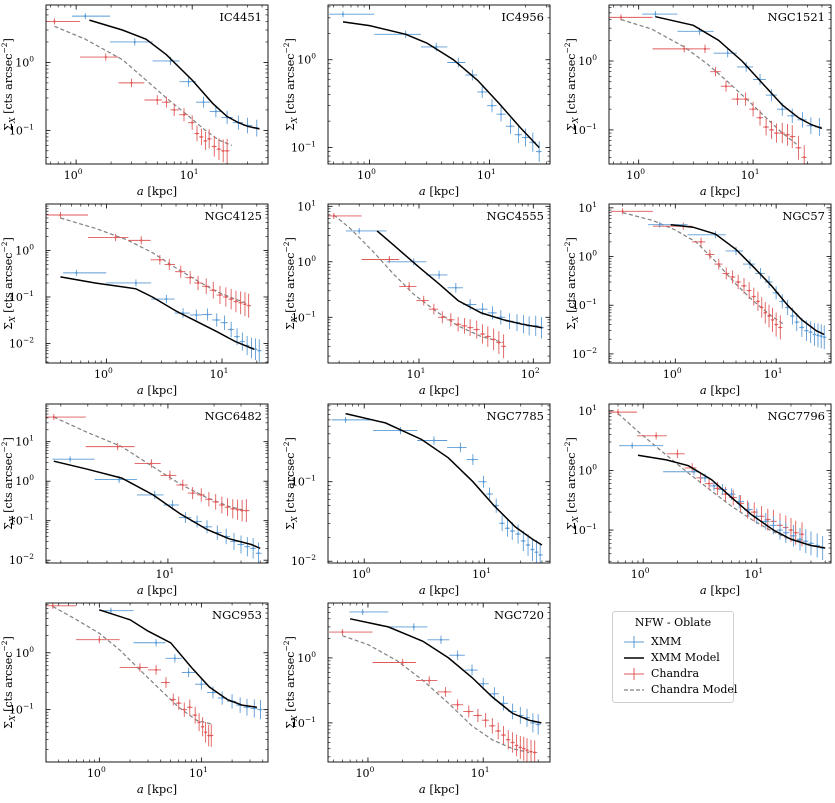 The width and height of the screenshot is (835, 803). I want to click on panel-title: NGC7796, so click(796, 416).